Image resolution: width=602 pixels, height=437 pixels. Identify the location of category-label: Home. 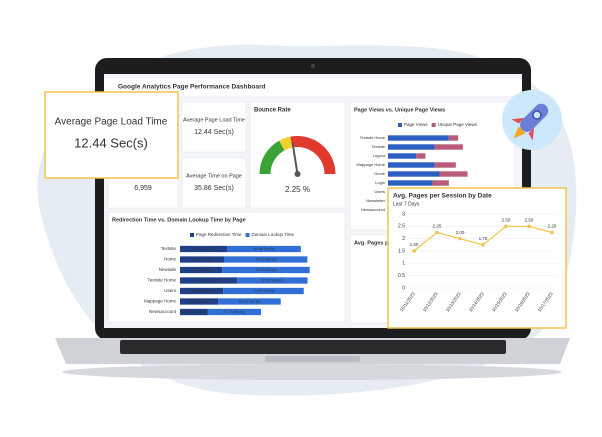
(170, 259).